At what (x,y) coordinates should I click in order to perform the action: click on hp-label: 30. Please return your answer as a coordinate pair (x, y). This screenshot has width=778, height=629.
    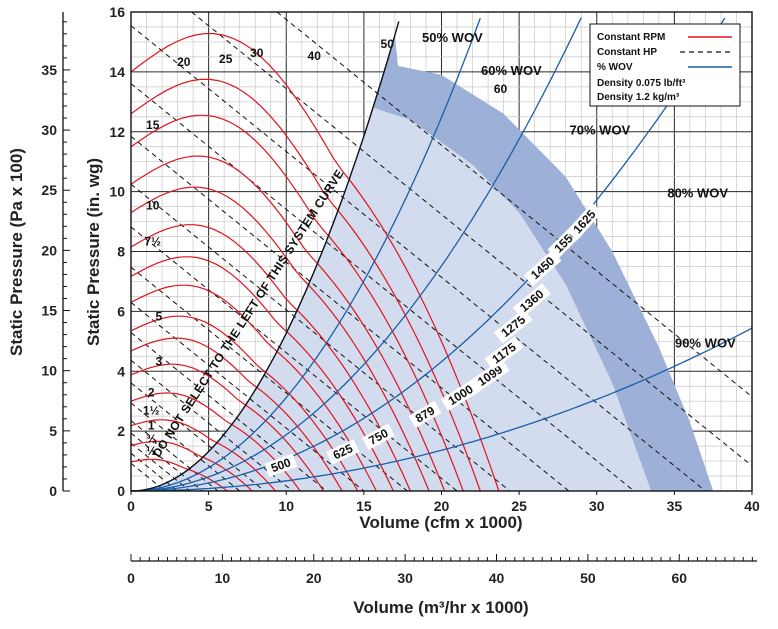
    Looking at the image, I should click on (257, 53).